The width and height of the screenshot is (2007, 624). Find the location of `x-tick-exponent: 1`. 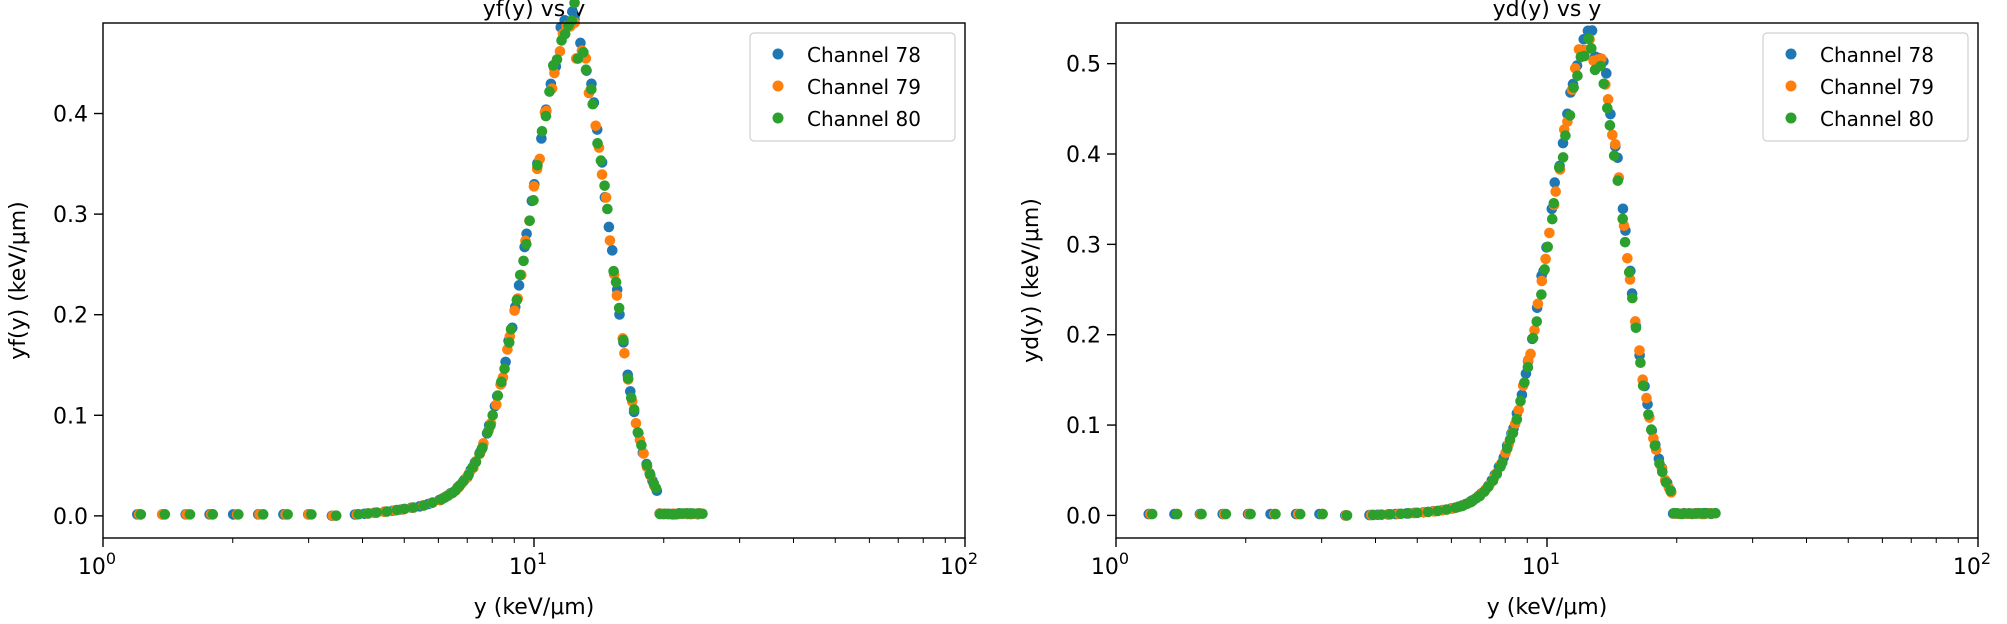

x-tick-exponent: 1 is located at coordinates (1555, 558).